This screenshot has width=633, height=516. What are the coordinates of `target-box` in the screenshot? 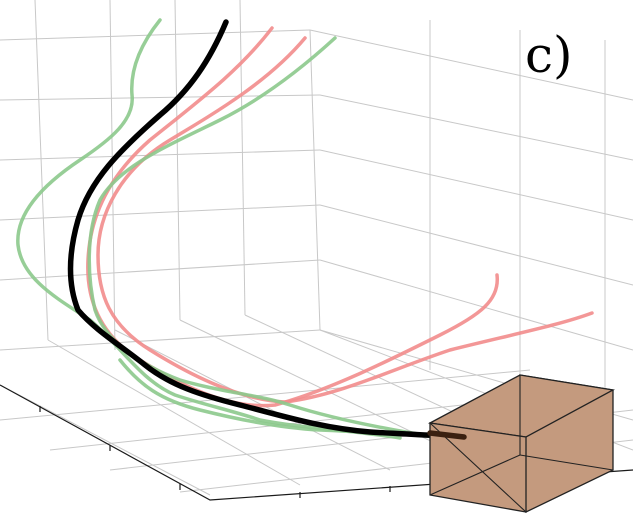 It's located at (521, 444).